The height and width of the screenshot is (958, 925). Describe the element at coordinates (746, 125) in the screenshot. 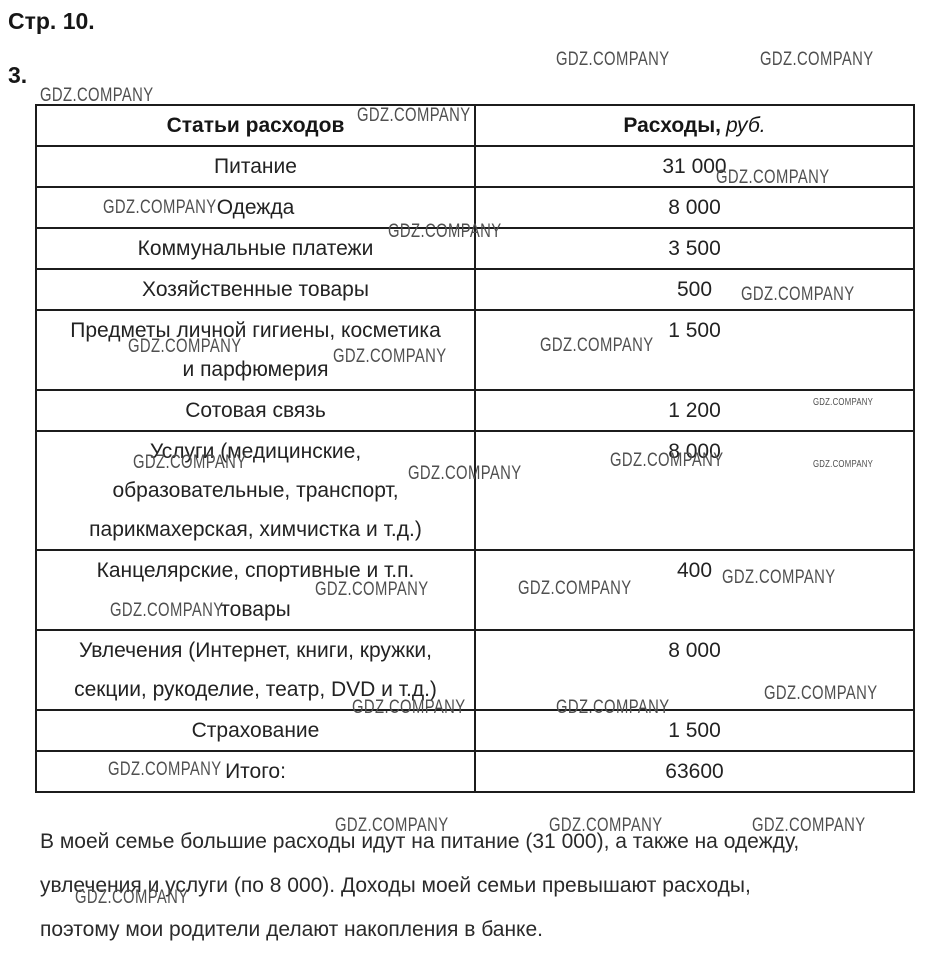

I see `column-header-unit-label: руб.` at that location.